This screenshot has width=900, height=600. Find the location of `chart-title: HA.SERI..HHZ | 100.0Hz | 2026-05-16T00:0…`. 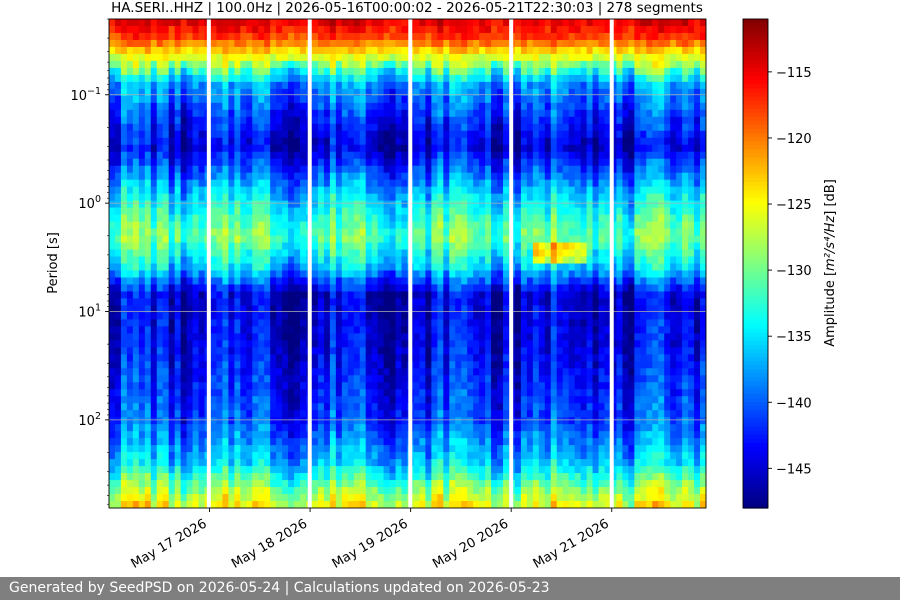

chart-title: HA.SERI..HHZ | 100.0Hz | 2026-05-16T00:0… is located at coordinates (407, 8).